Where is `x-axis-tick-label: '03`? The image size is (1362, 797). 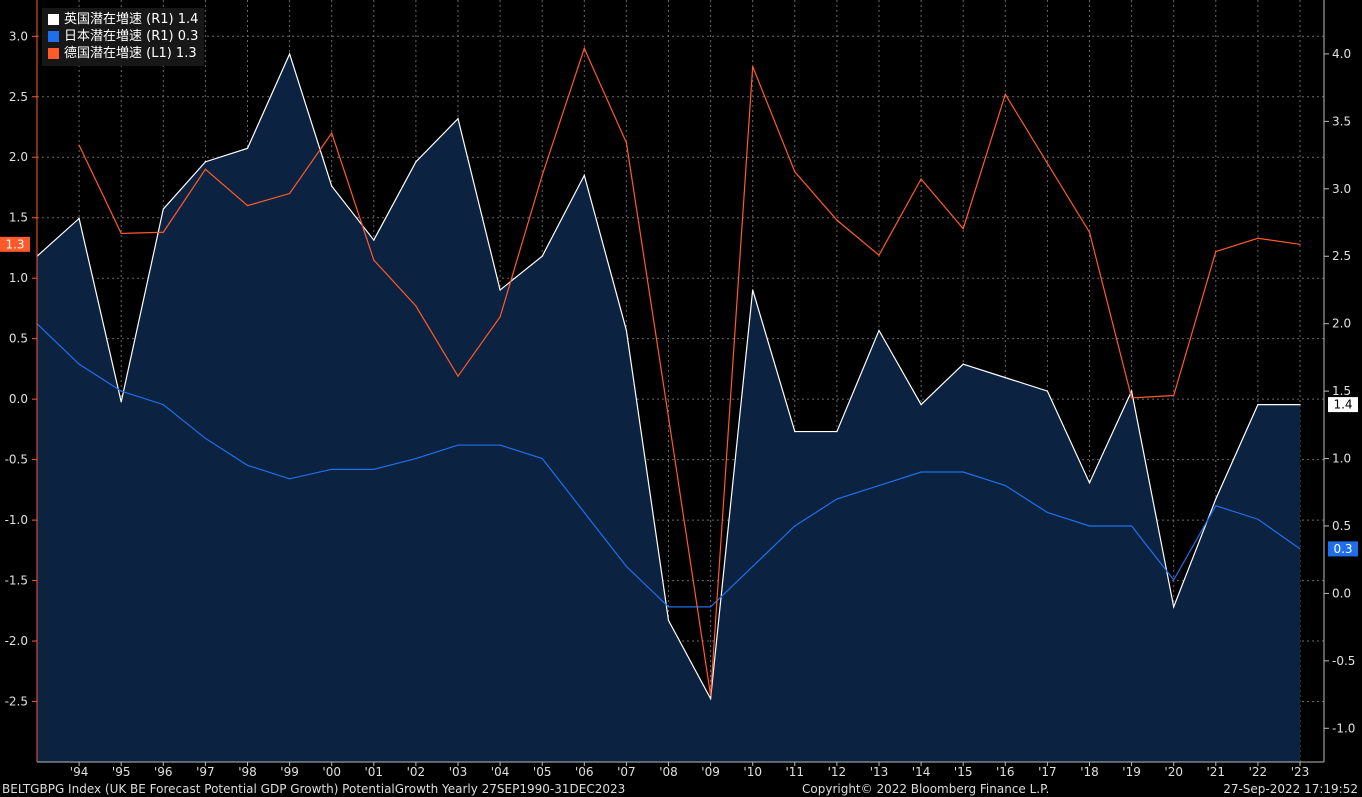 x-axis-tick-label: '03 is located at coordinates (458, 772).